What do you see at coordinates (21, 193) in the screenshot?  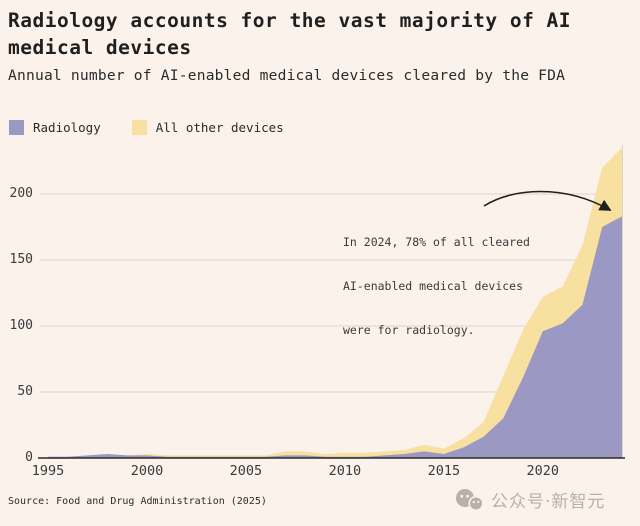 I see `y-tick-label: 200` at bounding box center [21, 193].